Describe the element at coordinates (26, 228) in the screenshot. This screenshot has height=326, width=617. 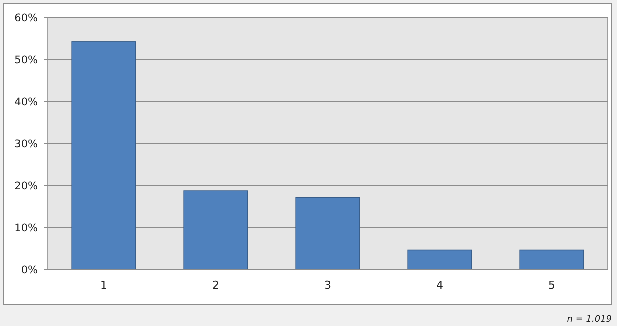
I see `y-tick-label: 10%` at that location.